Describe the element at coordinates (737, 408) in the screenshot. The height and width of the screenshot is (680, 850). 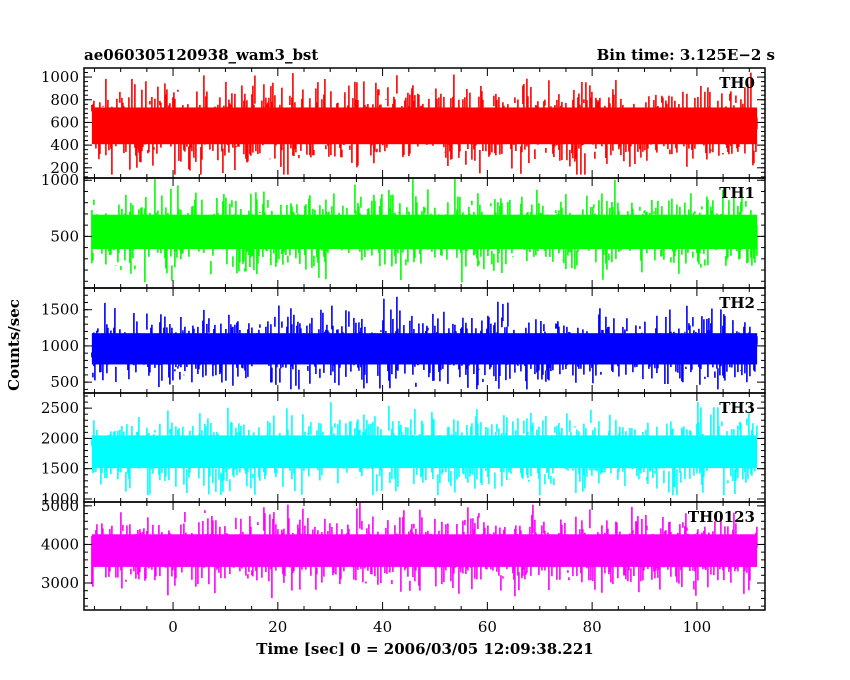
I see `panel-label-th3: TH3` at that location.